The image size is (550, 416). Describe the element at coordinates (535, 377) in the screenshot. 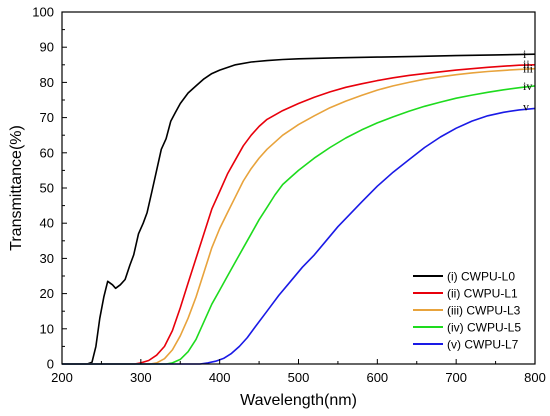

I see `x-tick-label: 800` at that location.